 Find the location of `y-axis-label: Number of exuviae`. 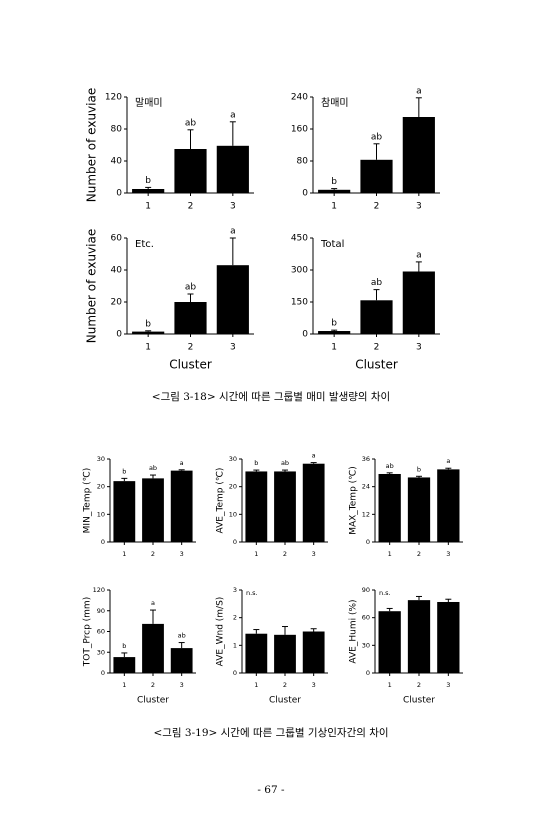

y-axis-label: Number of exuviae is located at coordinates (92, 145).